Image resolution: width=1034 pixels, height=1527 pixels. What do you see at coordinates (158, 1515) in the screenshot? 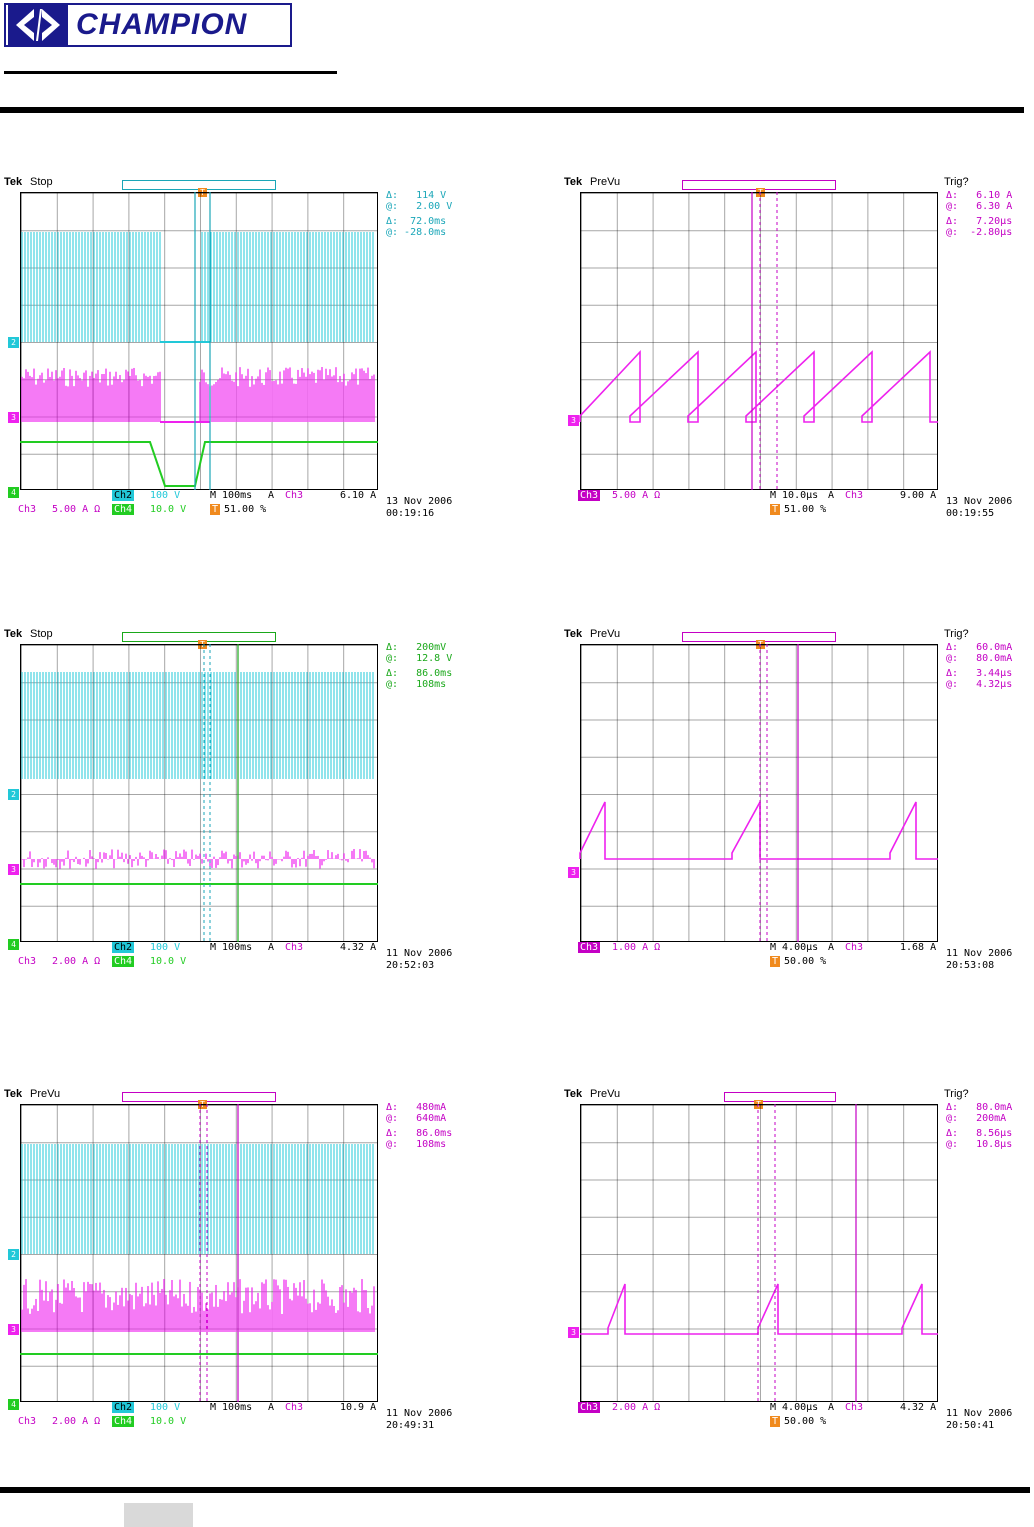
I see `footer-page-box` at bounding box center [158, 1515].